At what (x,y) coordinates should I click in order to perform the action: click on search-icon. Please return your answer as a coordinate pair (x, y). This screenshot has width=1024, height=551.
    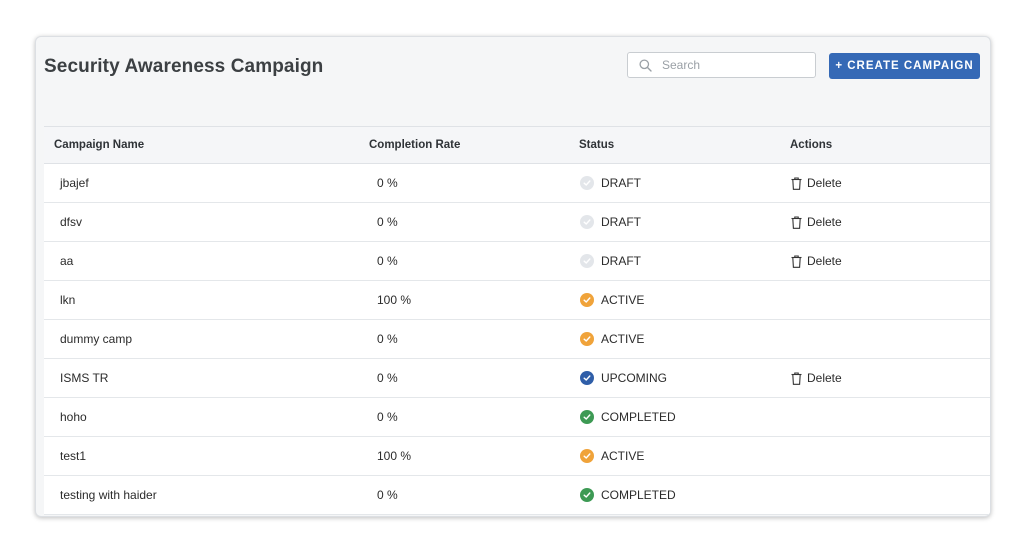
    Looking at the image, I should click on (645, 65).